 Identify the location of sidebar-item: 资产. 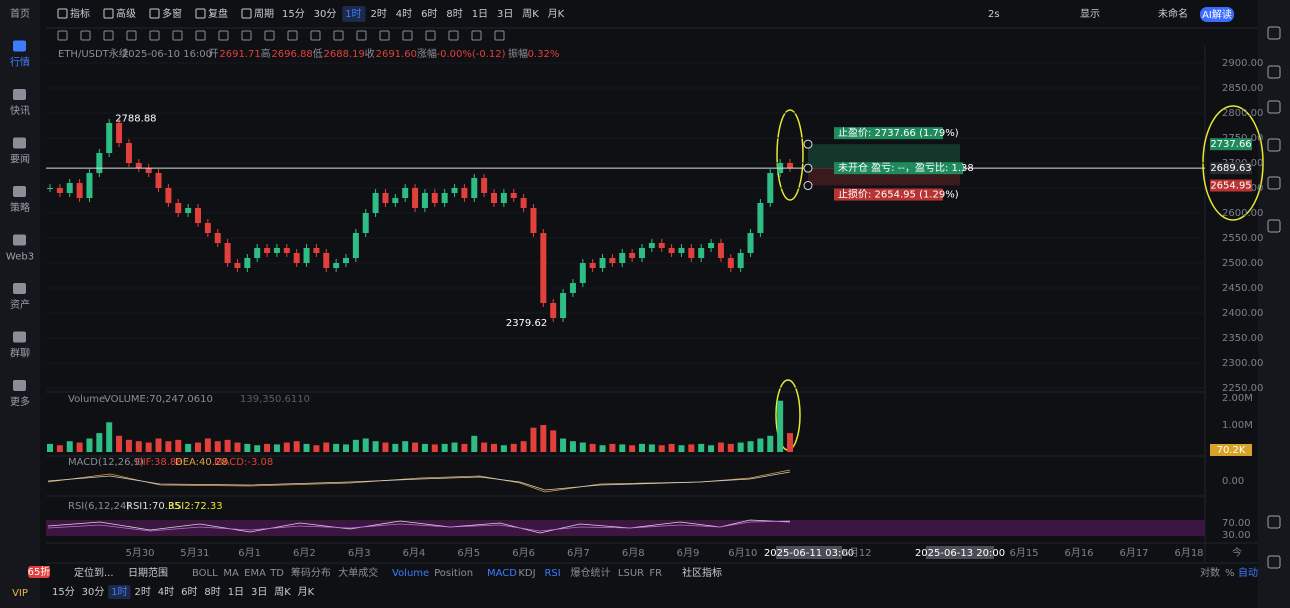
(20, 304).